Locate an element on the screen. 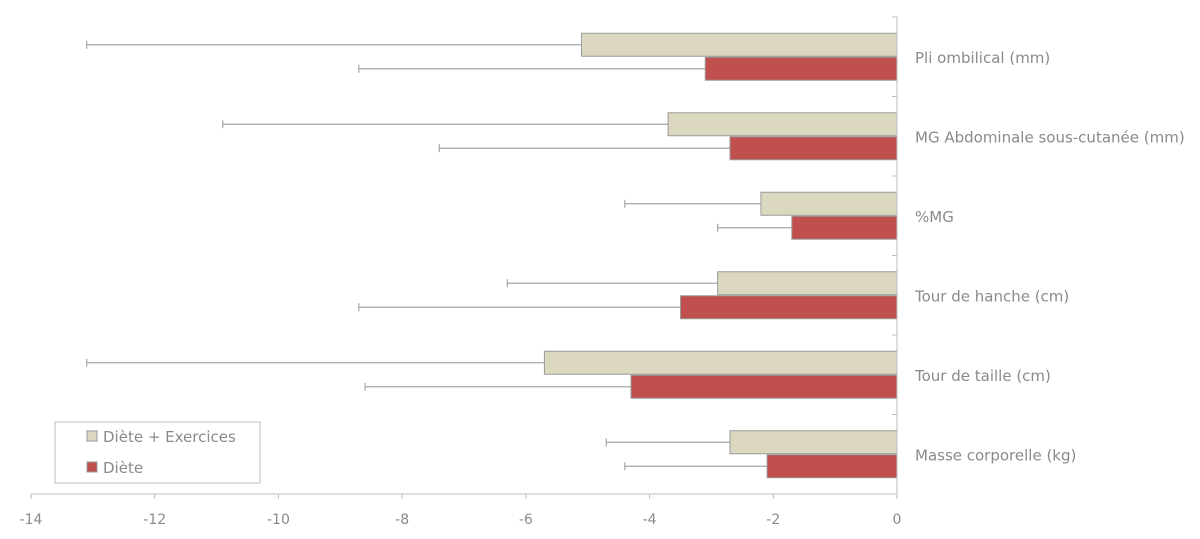 This screenshot has height=539, width=1200. bar-diete-exercices-mg-abdominale-sous-cutanee-mm is located at coordinates (782, 124).